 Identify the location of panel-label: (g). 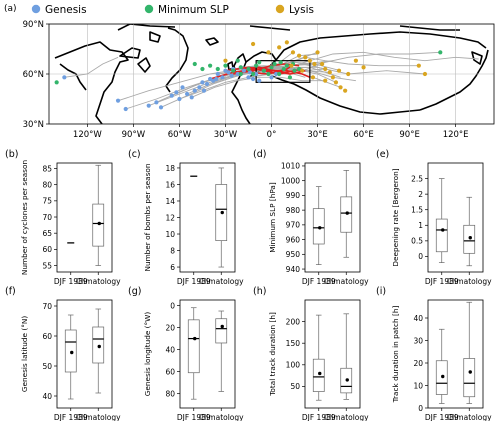
(134, 291).